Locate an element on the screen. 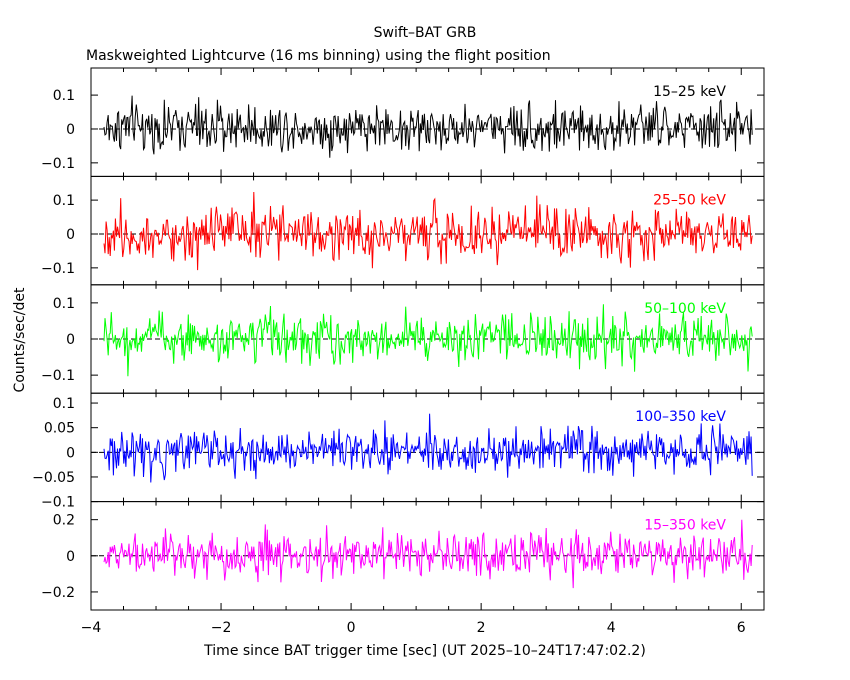 This screenshot has height=680, width=850. x-tick-label: −2 is located at coordinates (221, 628).